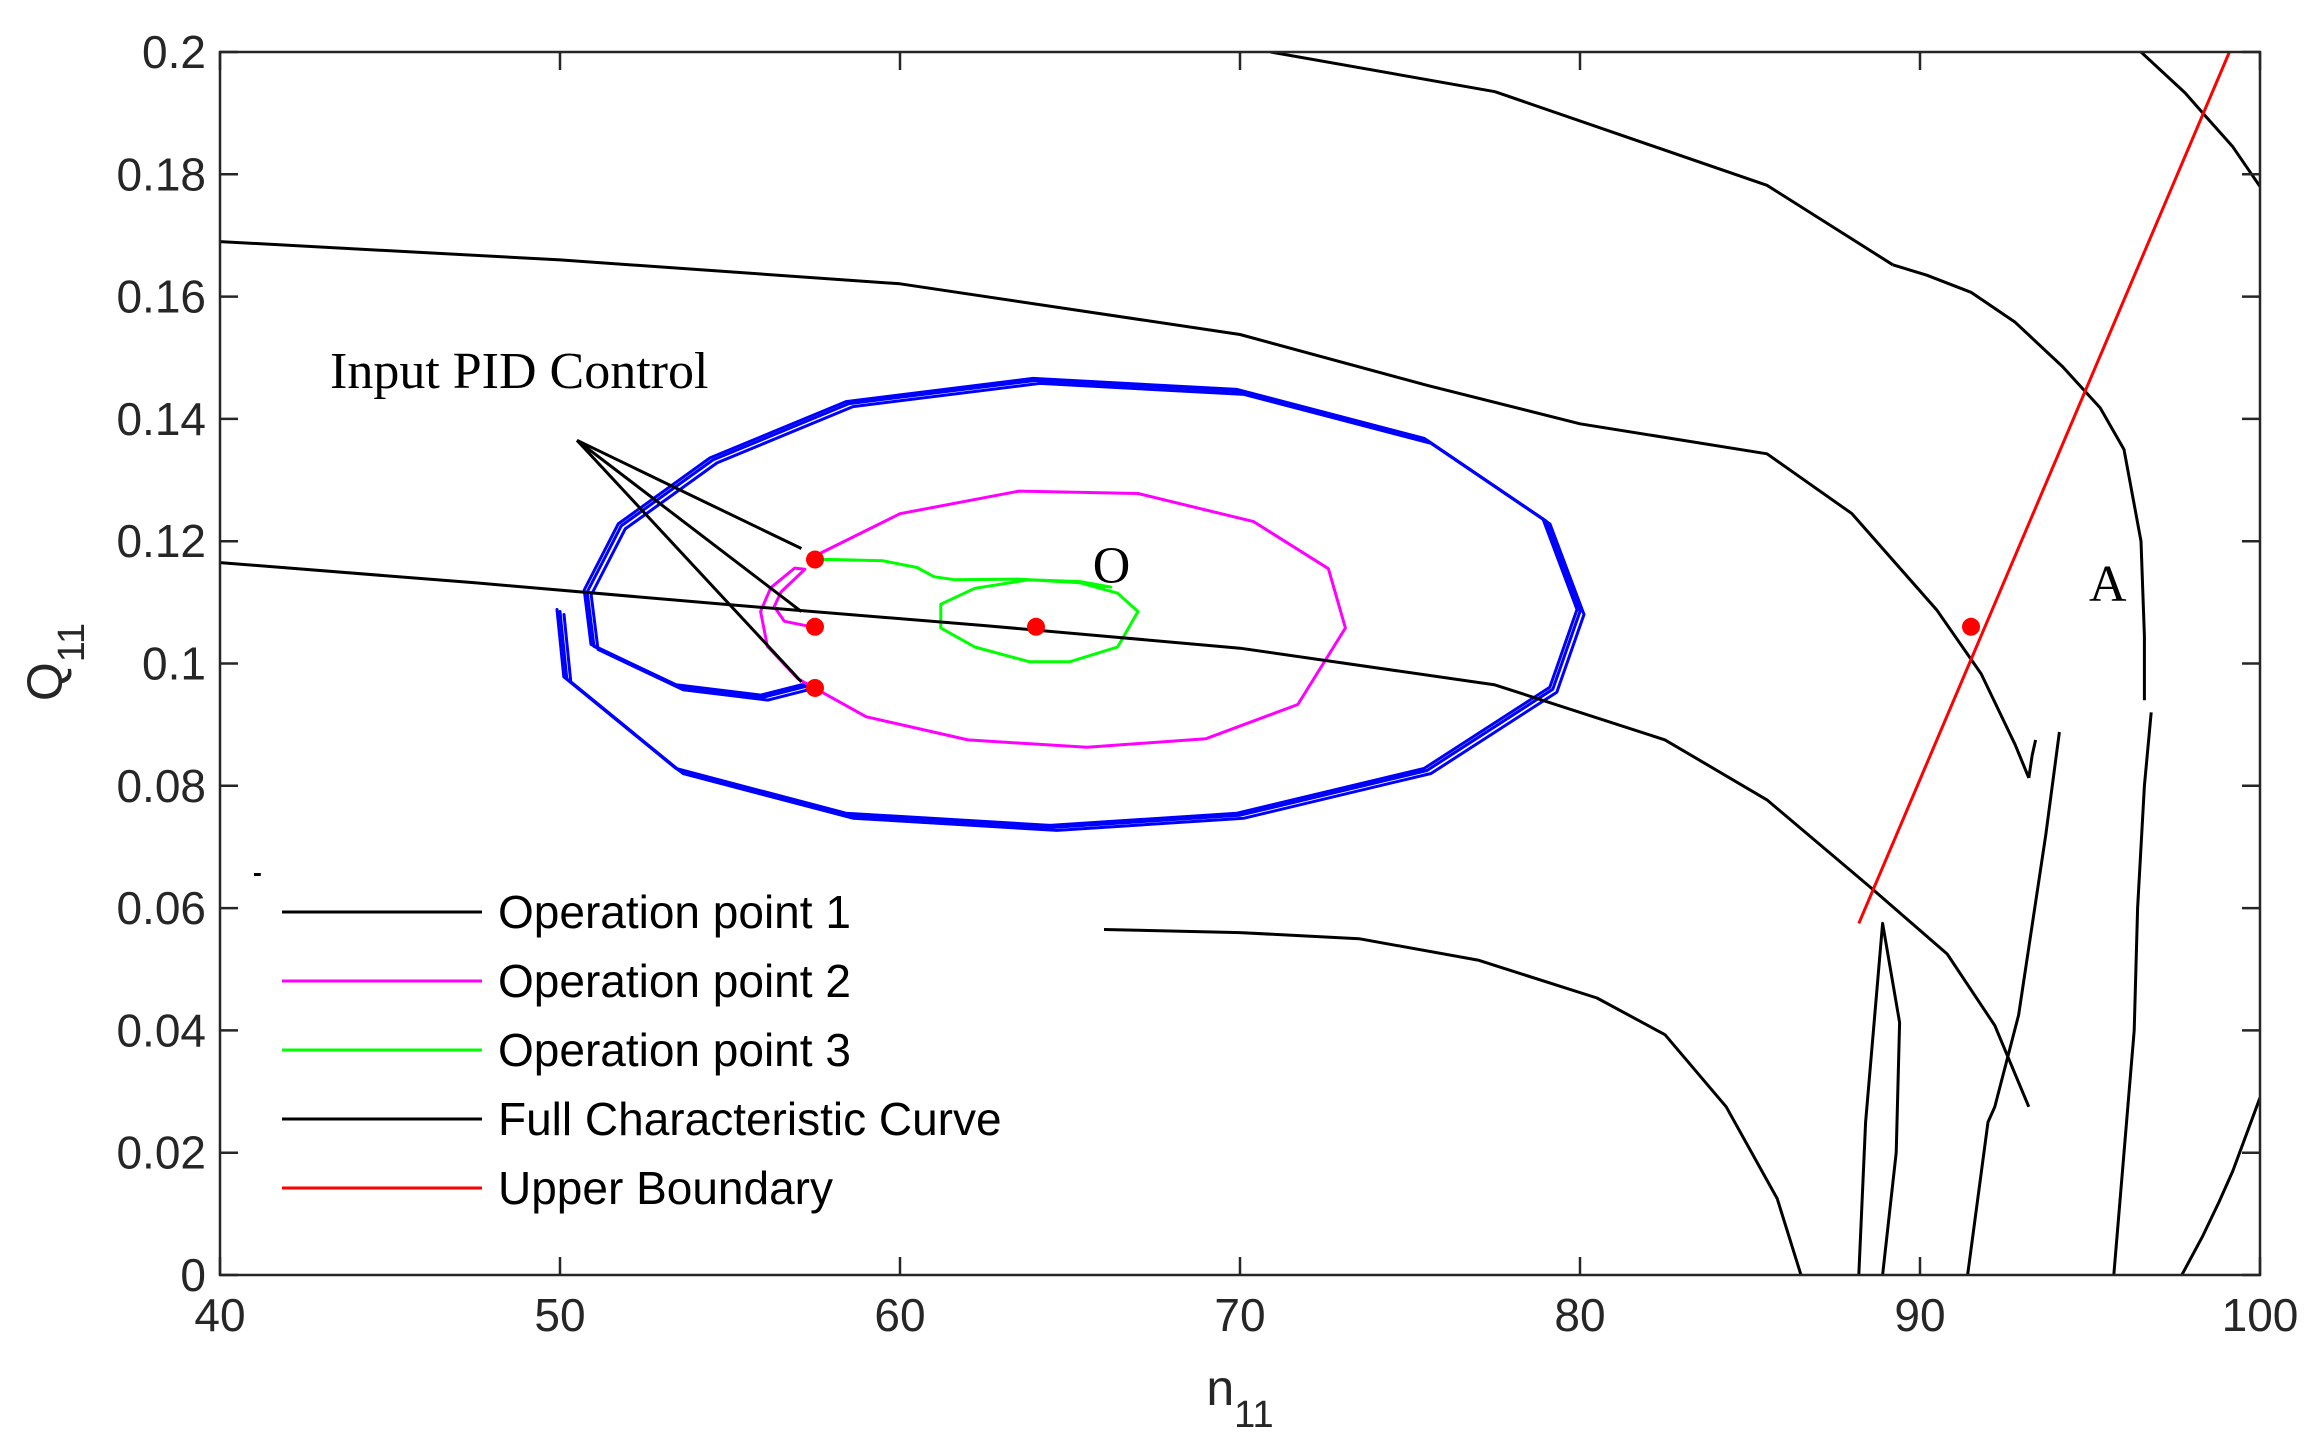  I want to click on x-tick-label: 60, so click(899, 1315).